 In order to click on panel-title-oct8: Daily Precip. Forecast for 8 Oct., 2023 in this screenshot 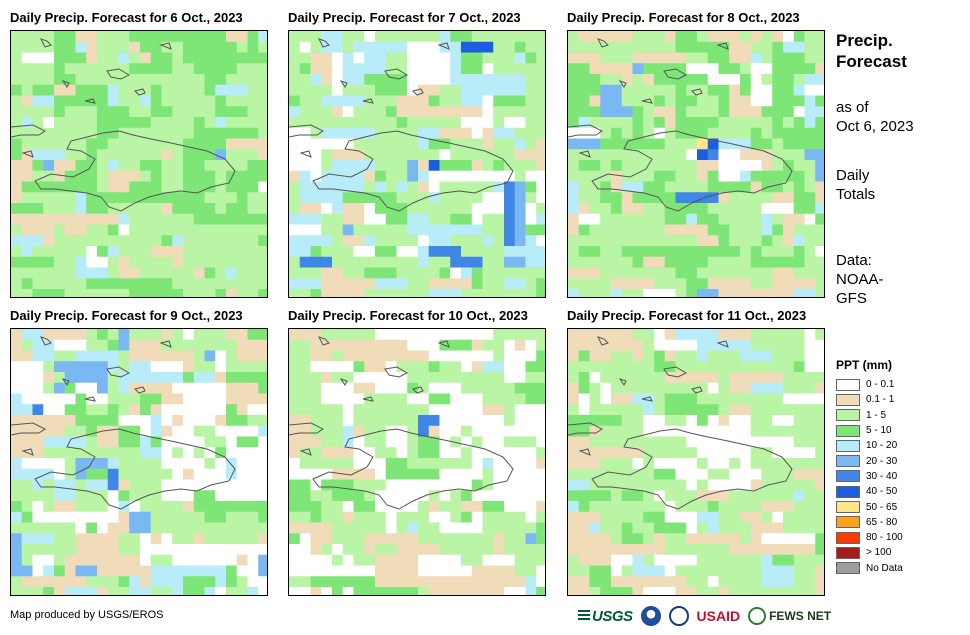, I will do `click(683, 17)`.